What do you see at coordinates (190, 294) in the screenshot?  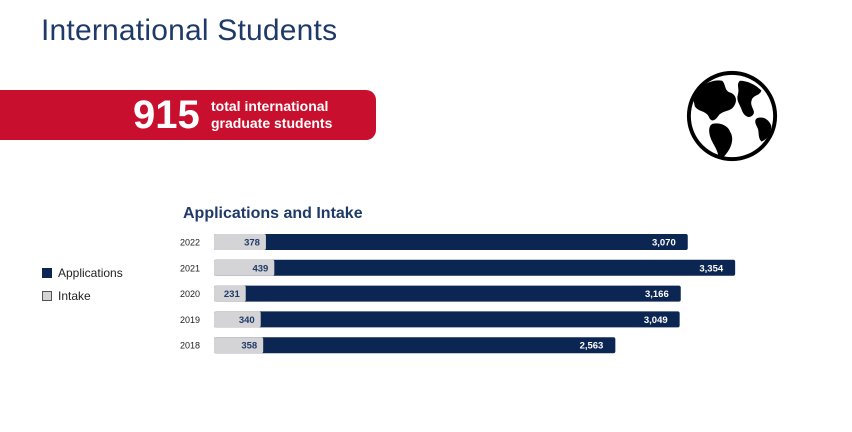 I see `year-tick-label: 2020` at bounding box center [190, 294].